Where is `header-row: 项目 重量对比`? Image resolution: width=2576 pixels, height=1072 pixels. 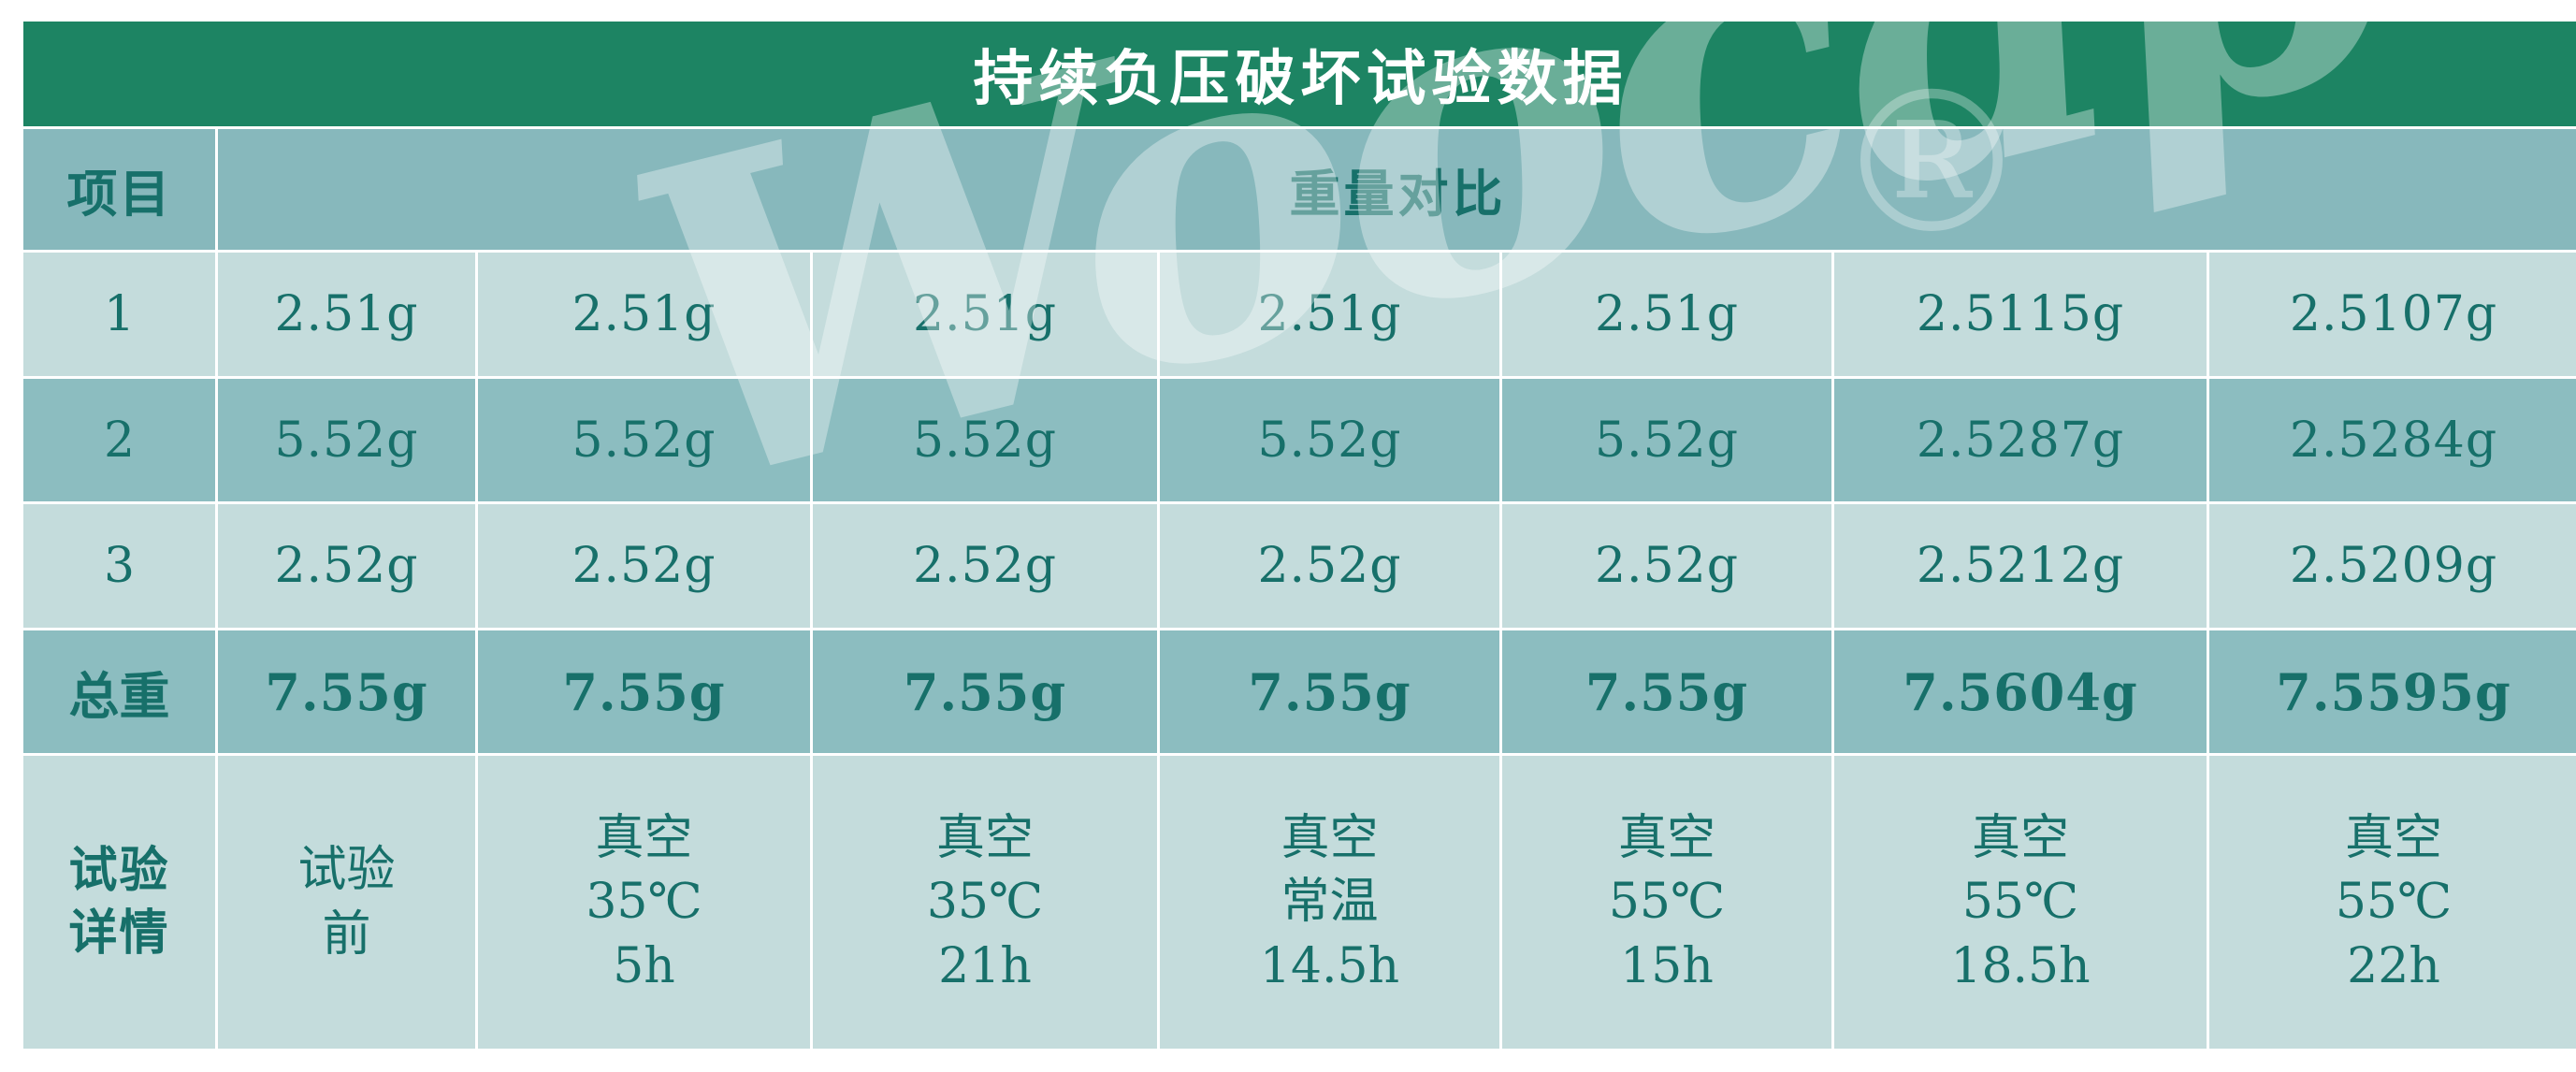
header-row: 项目 重量对比 is located at coordinates (1299, 190).